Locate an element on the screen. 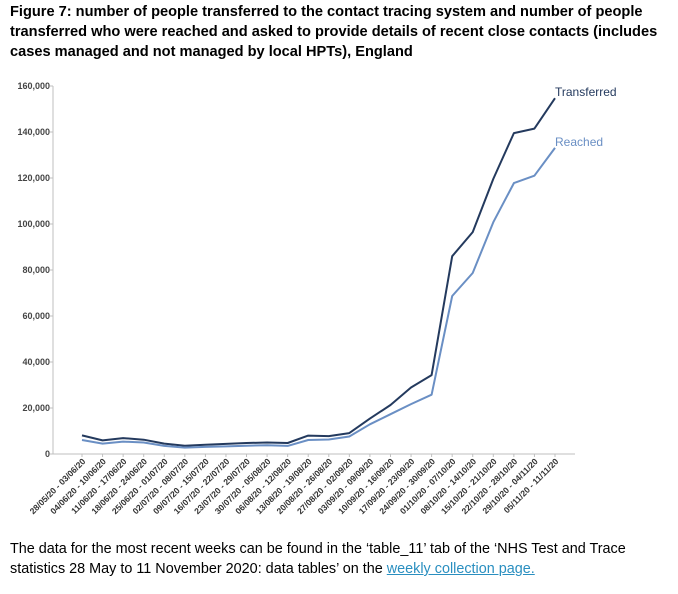  y-tick-label: 0 is located at coordinates (47, 454).